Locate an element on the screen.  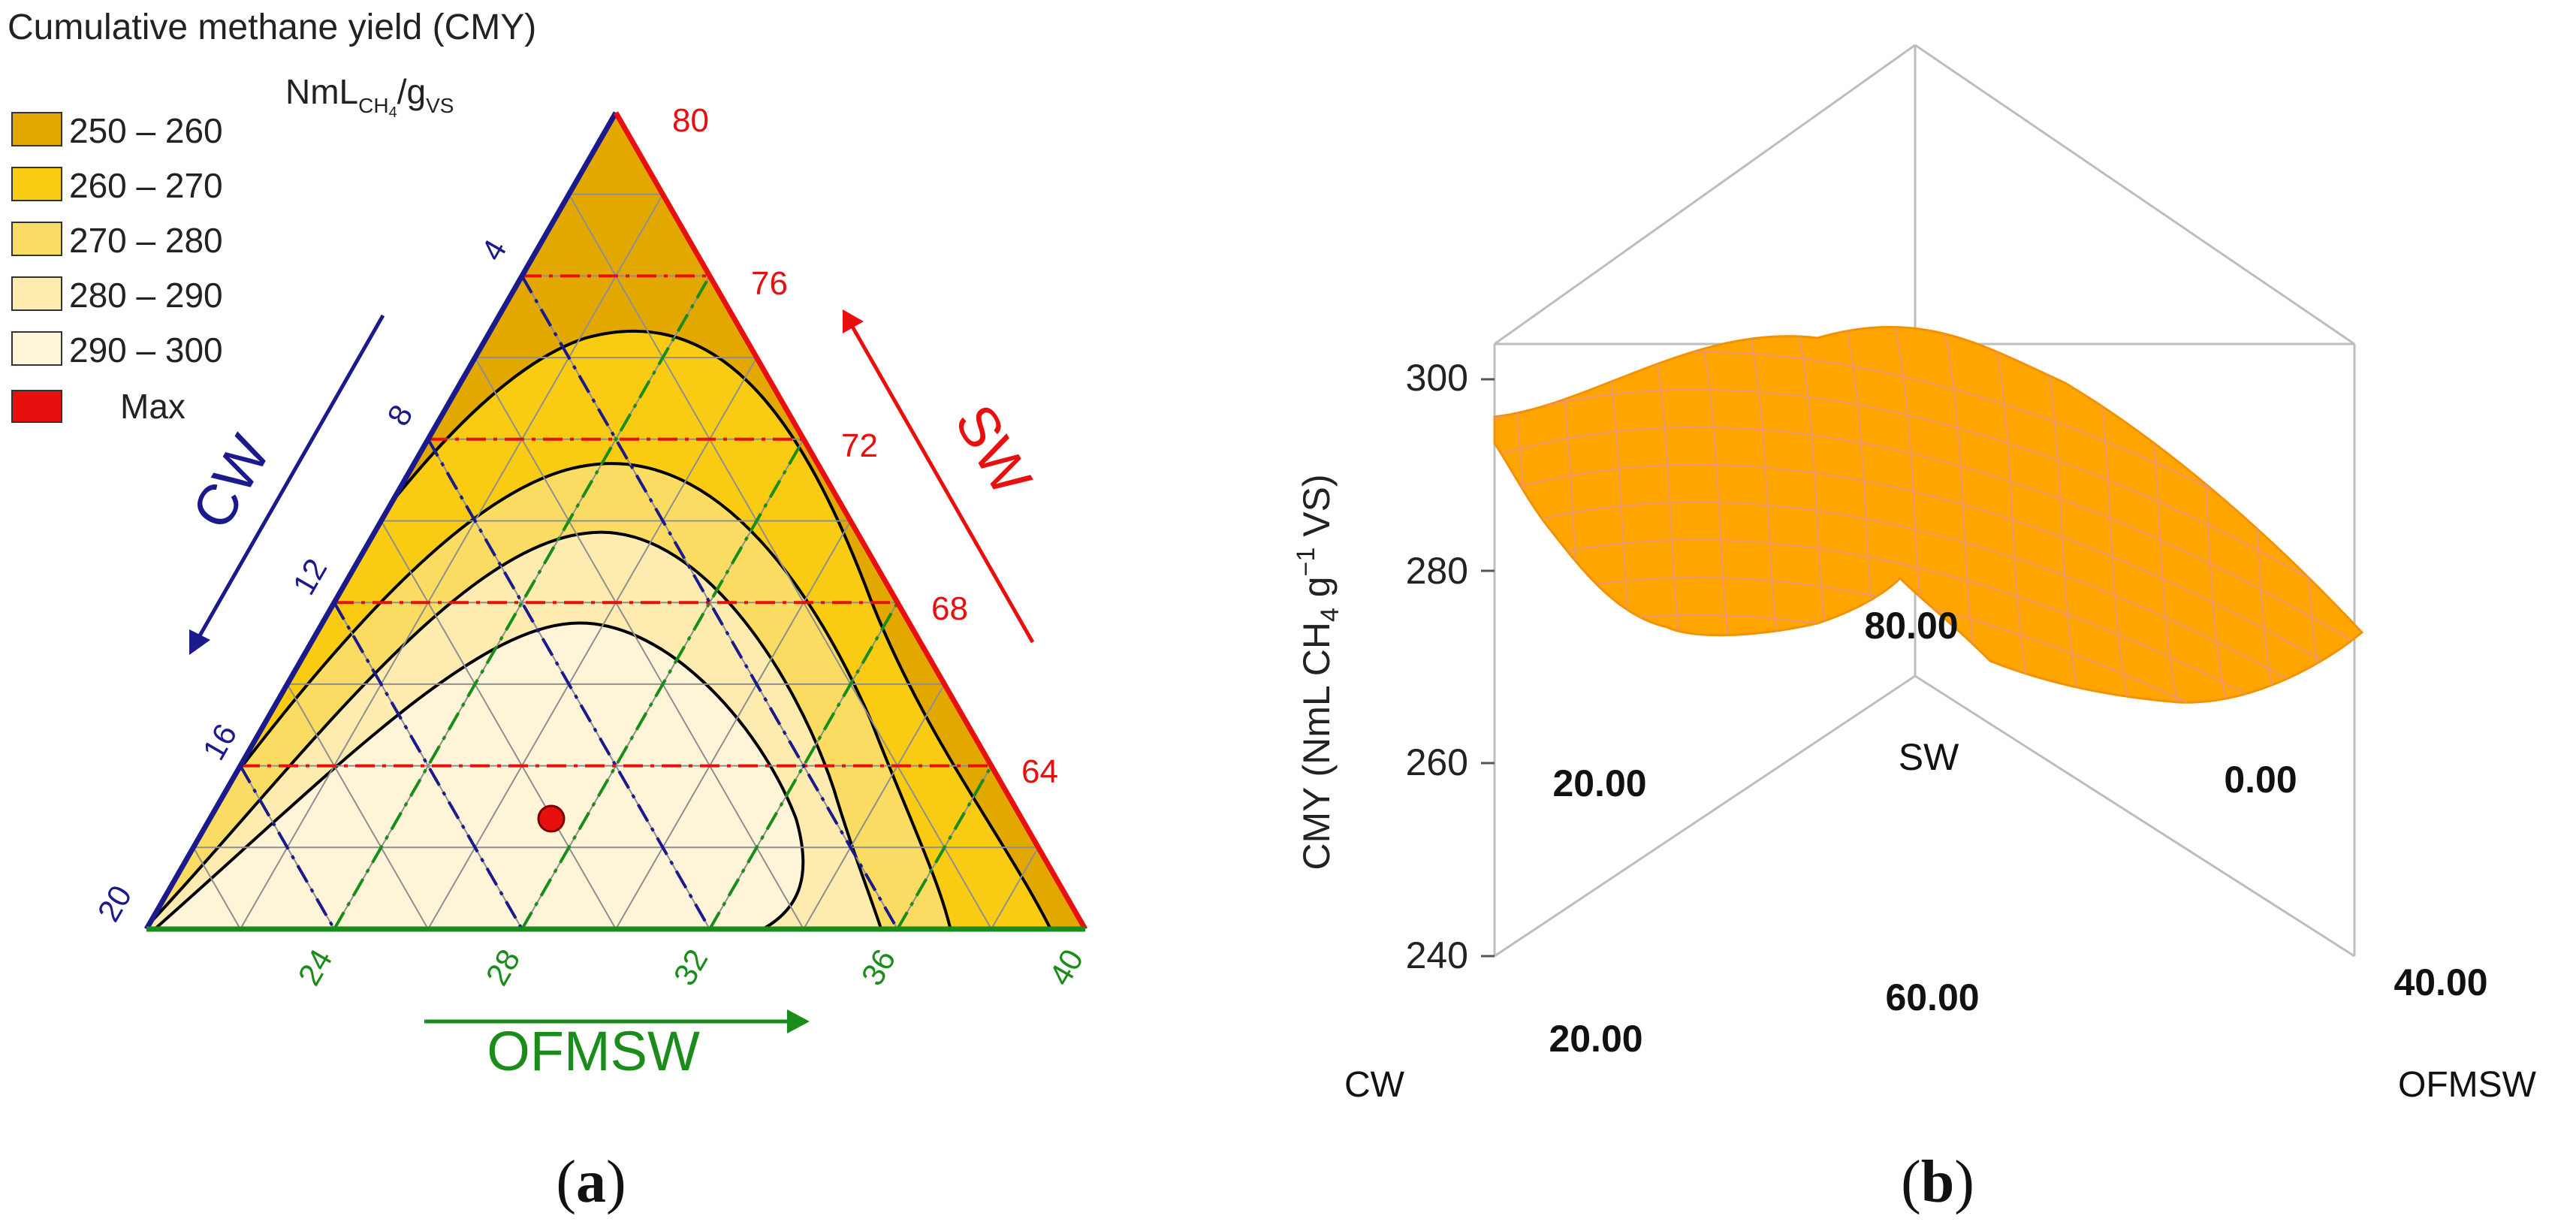
ofmsw-tick-labels: 24 28 32 36 40 is located at coordinates (690, 967).